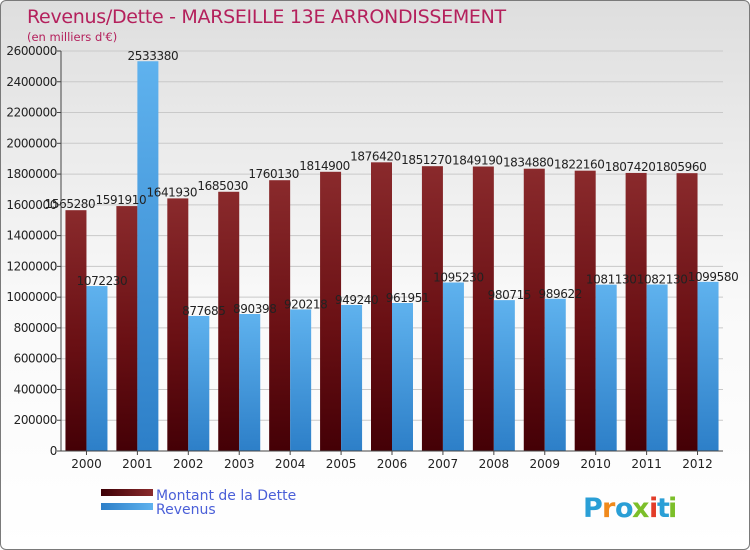 Image resolution: width=750 pixels, height=550 pixels. I want to click on y-tick-label: 1000000, so click(31, 297).